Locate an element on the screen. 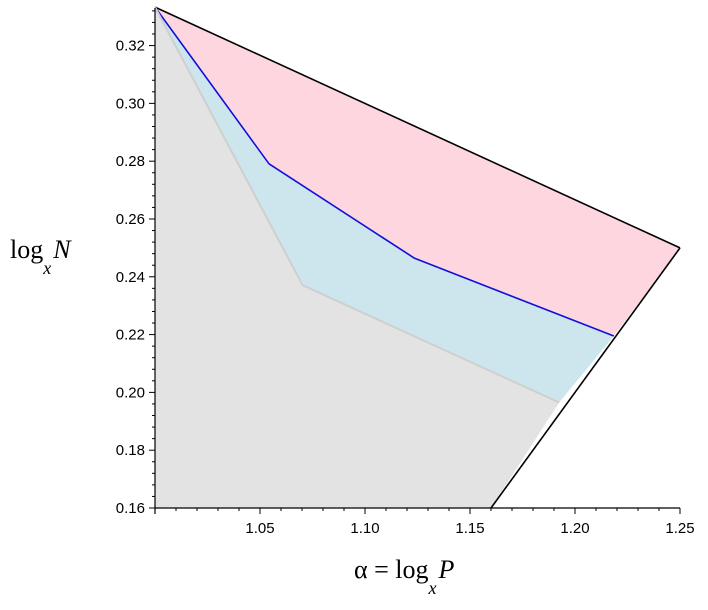  y-tick-label: 0.32 is located at coordinates (130, 46).